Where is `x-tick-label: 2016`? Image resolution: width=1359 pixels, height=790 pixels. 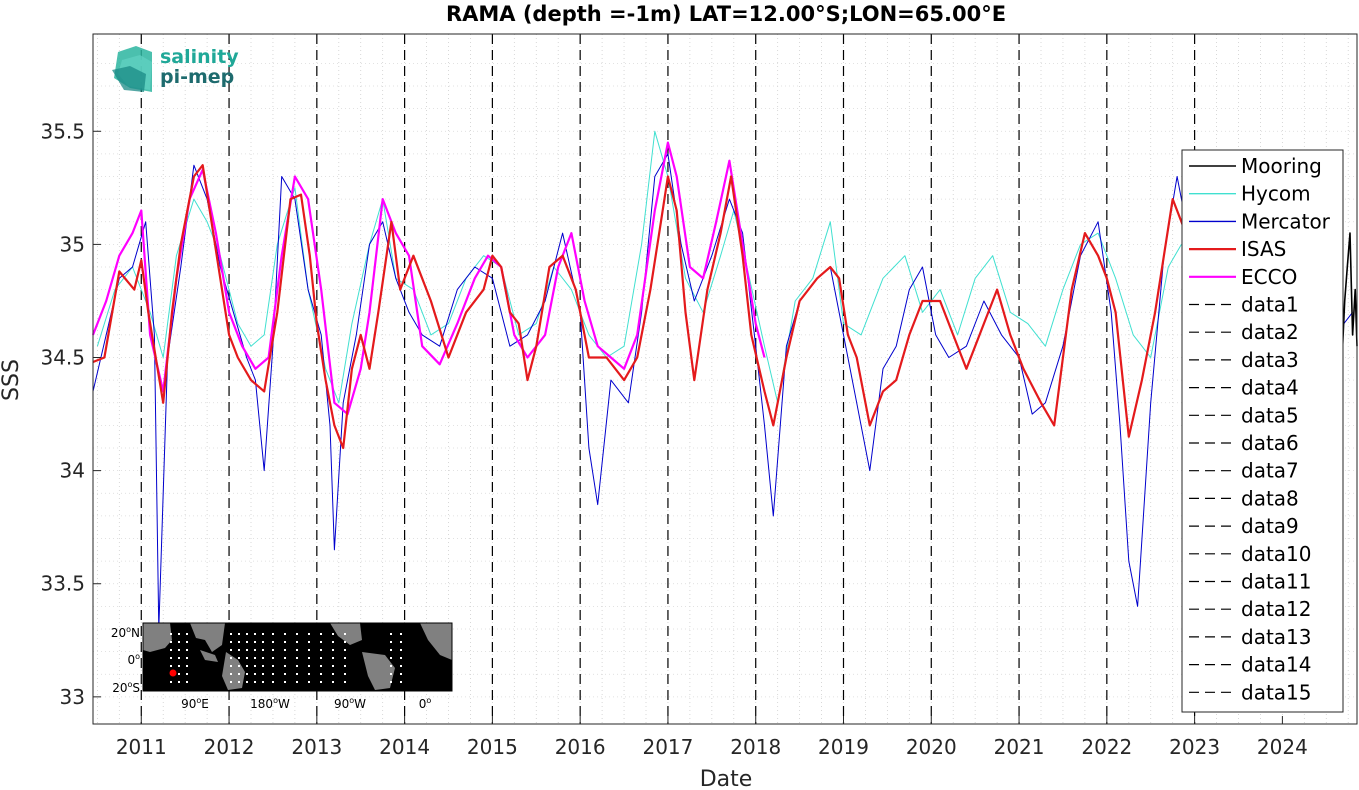
x-tick-label: 2016 is located at coordinates (580, 747).